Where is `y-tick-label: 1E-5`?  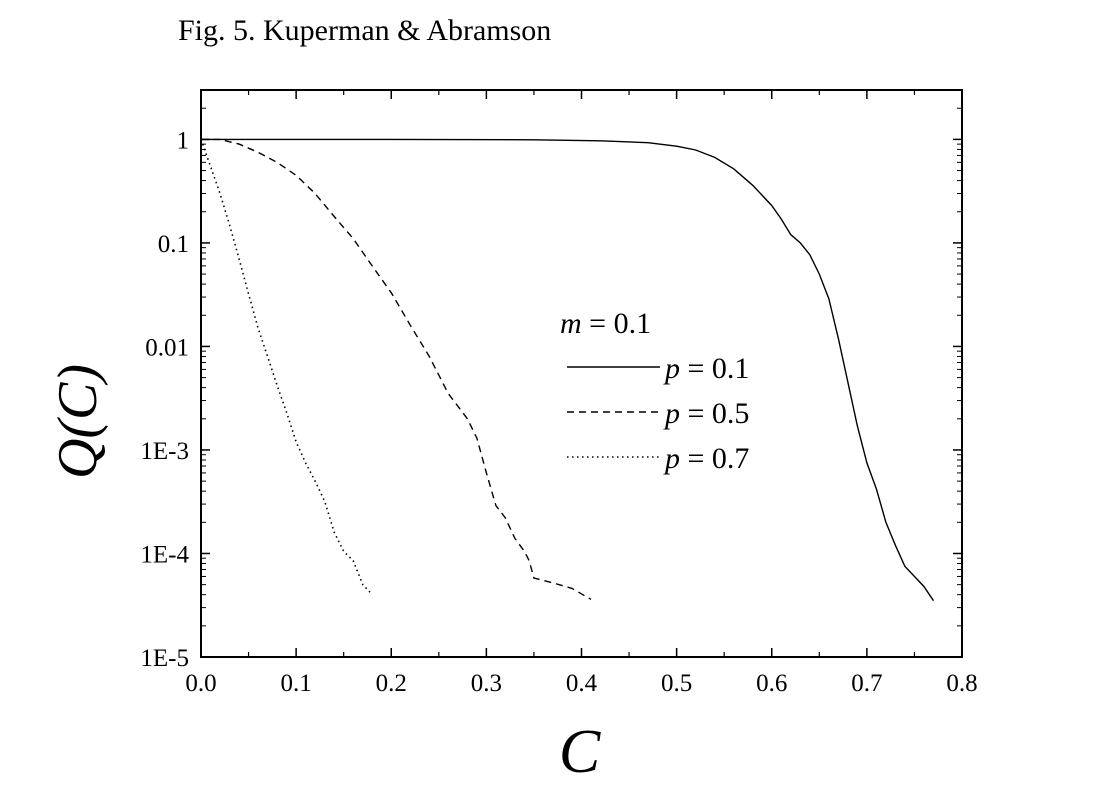
y-tick-label: 1E-5 is located at coordinates (164, 658).